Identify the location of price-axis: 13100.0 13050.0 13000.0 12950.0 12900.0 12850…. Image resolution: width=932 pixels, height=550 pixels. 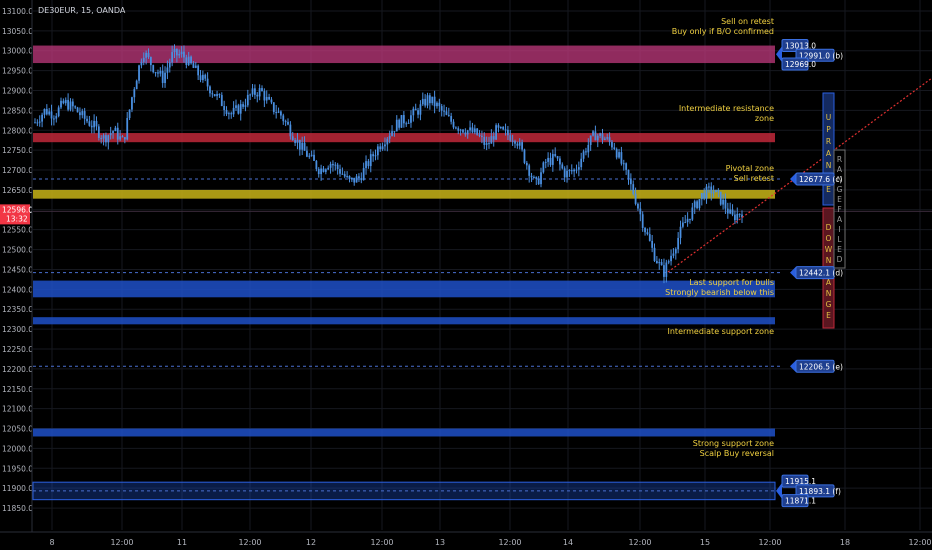
(16, 266).